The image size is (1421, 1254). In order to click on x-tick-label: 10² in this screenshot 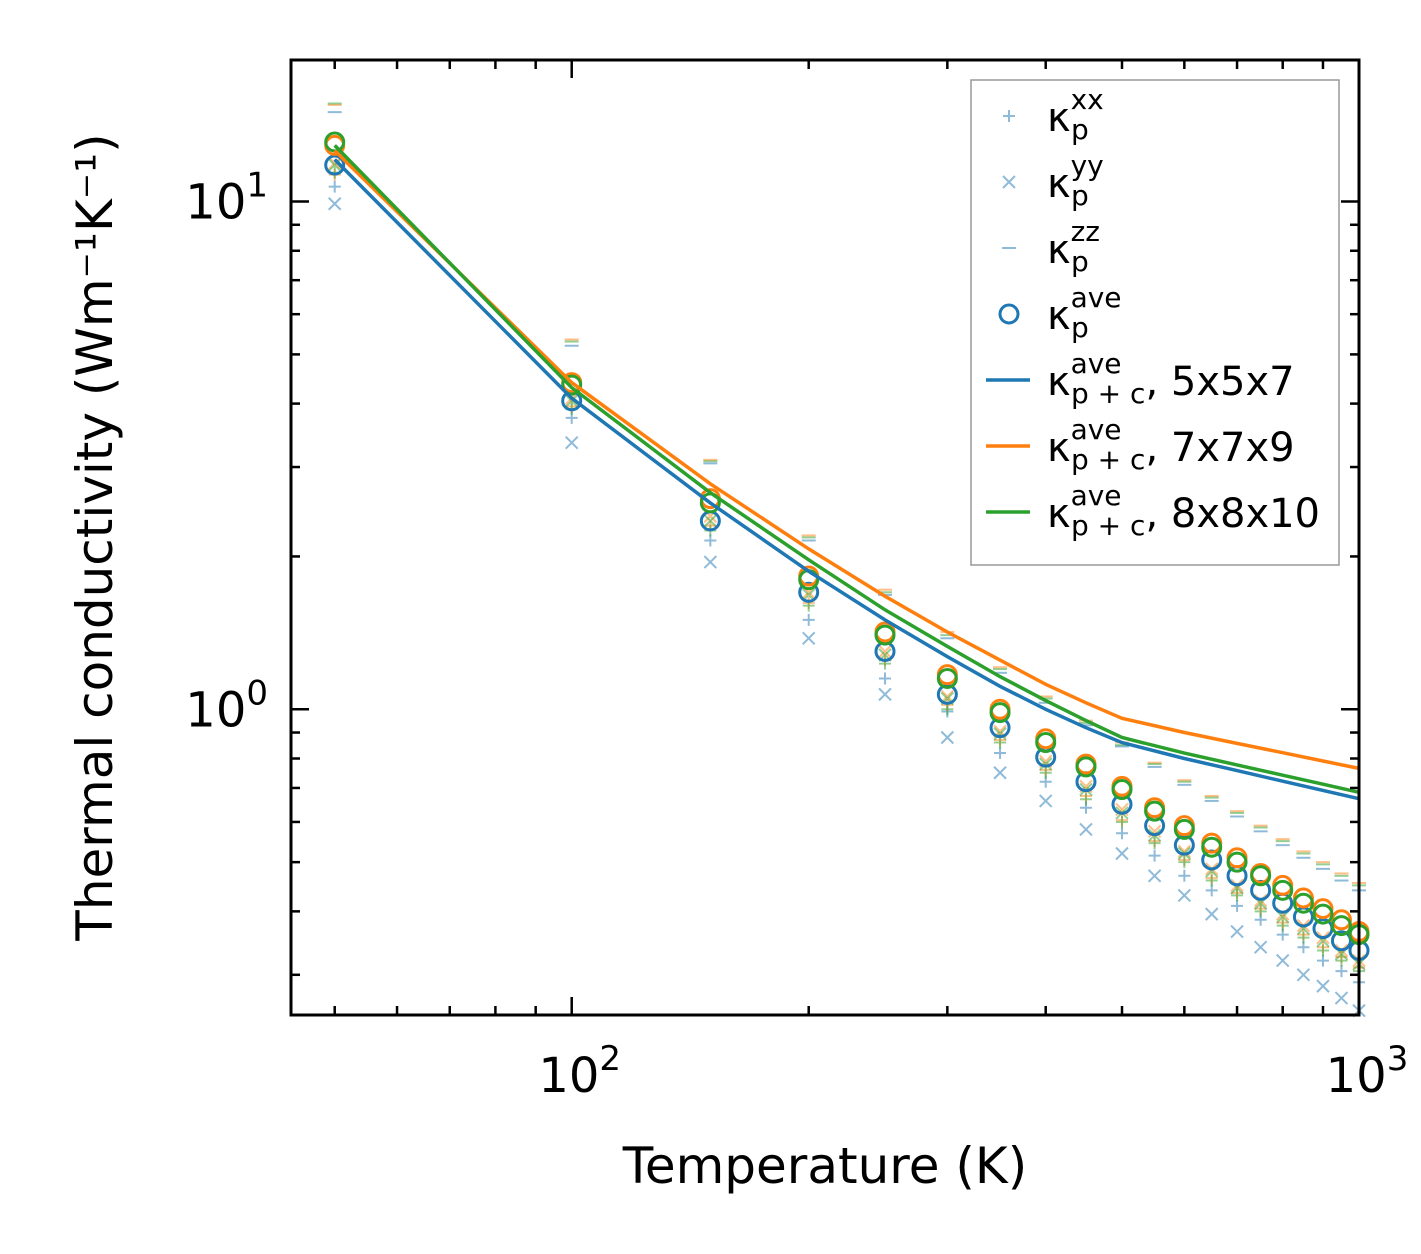, I will do `click(579, 1071)`.